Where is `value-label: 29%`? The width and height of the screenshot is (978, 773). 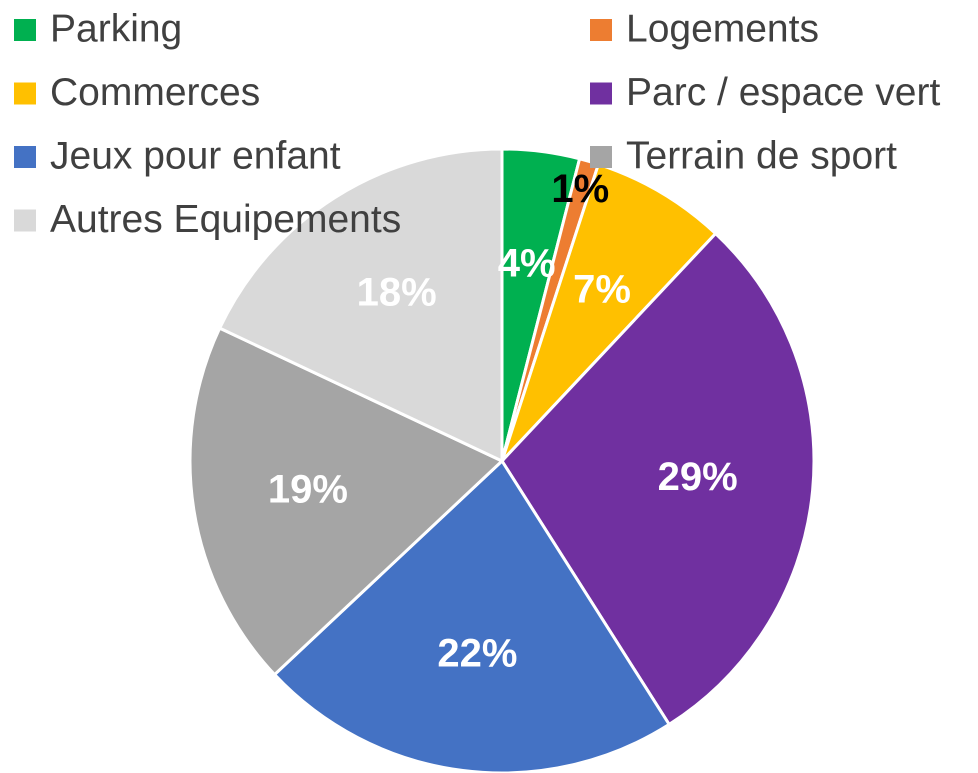
value-label: 29% is located at coordinates (698, 477).